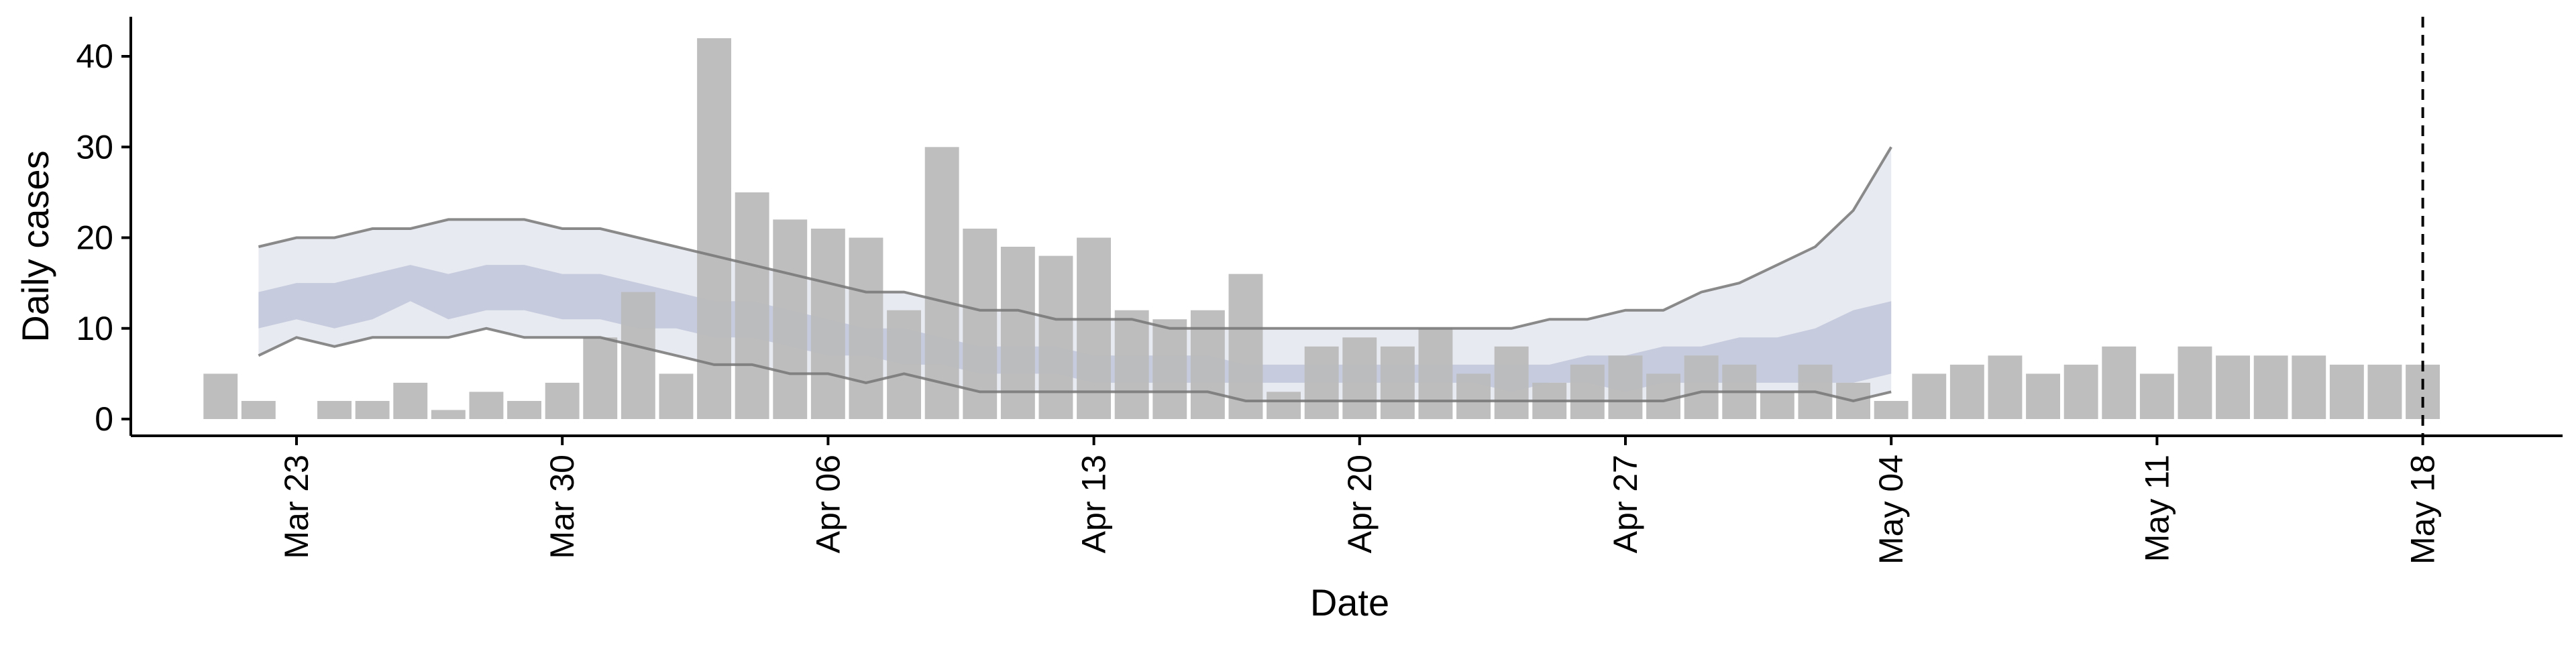  I want to click on y-tick-label: 40, so click(94, 56).